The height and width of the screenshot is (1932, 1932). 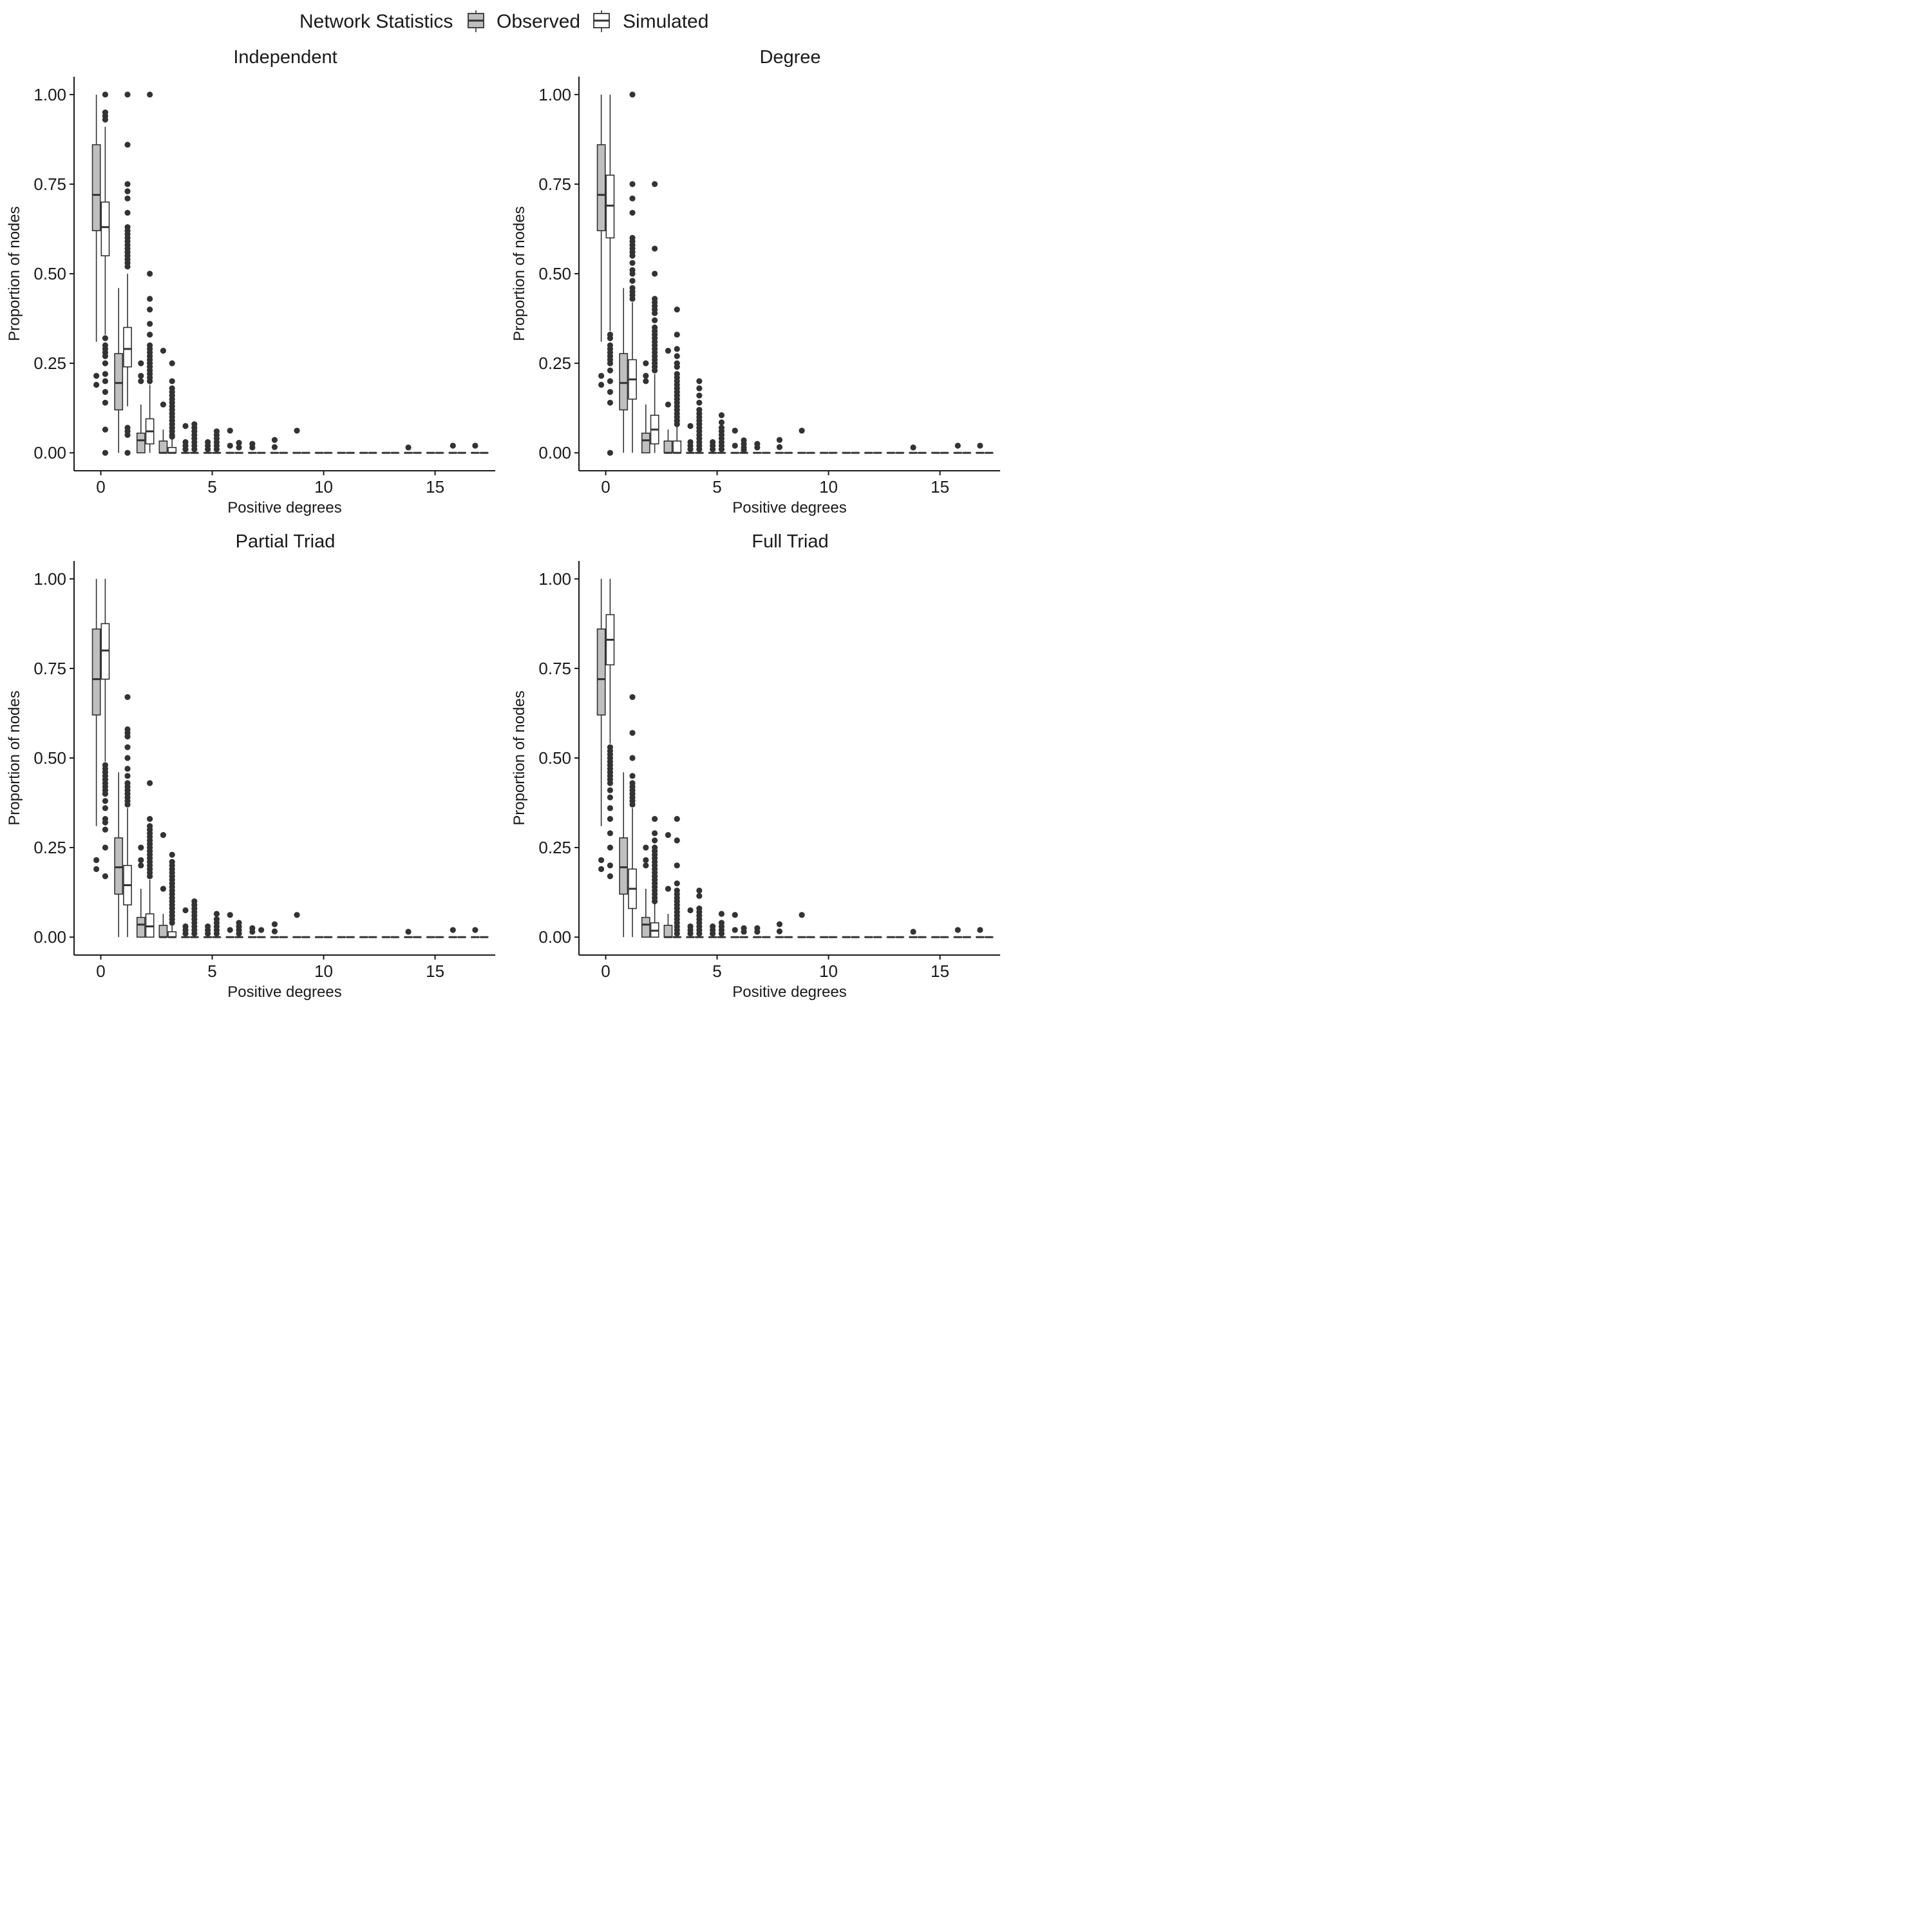 What do you see at coordinates (554, 452) in the screenshot?
I see `y-tick-label: 0.00` at bounding box center [554, 452].